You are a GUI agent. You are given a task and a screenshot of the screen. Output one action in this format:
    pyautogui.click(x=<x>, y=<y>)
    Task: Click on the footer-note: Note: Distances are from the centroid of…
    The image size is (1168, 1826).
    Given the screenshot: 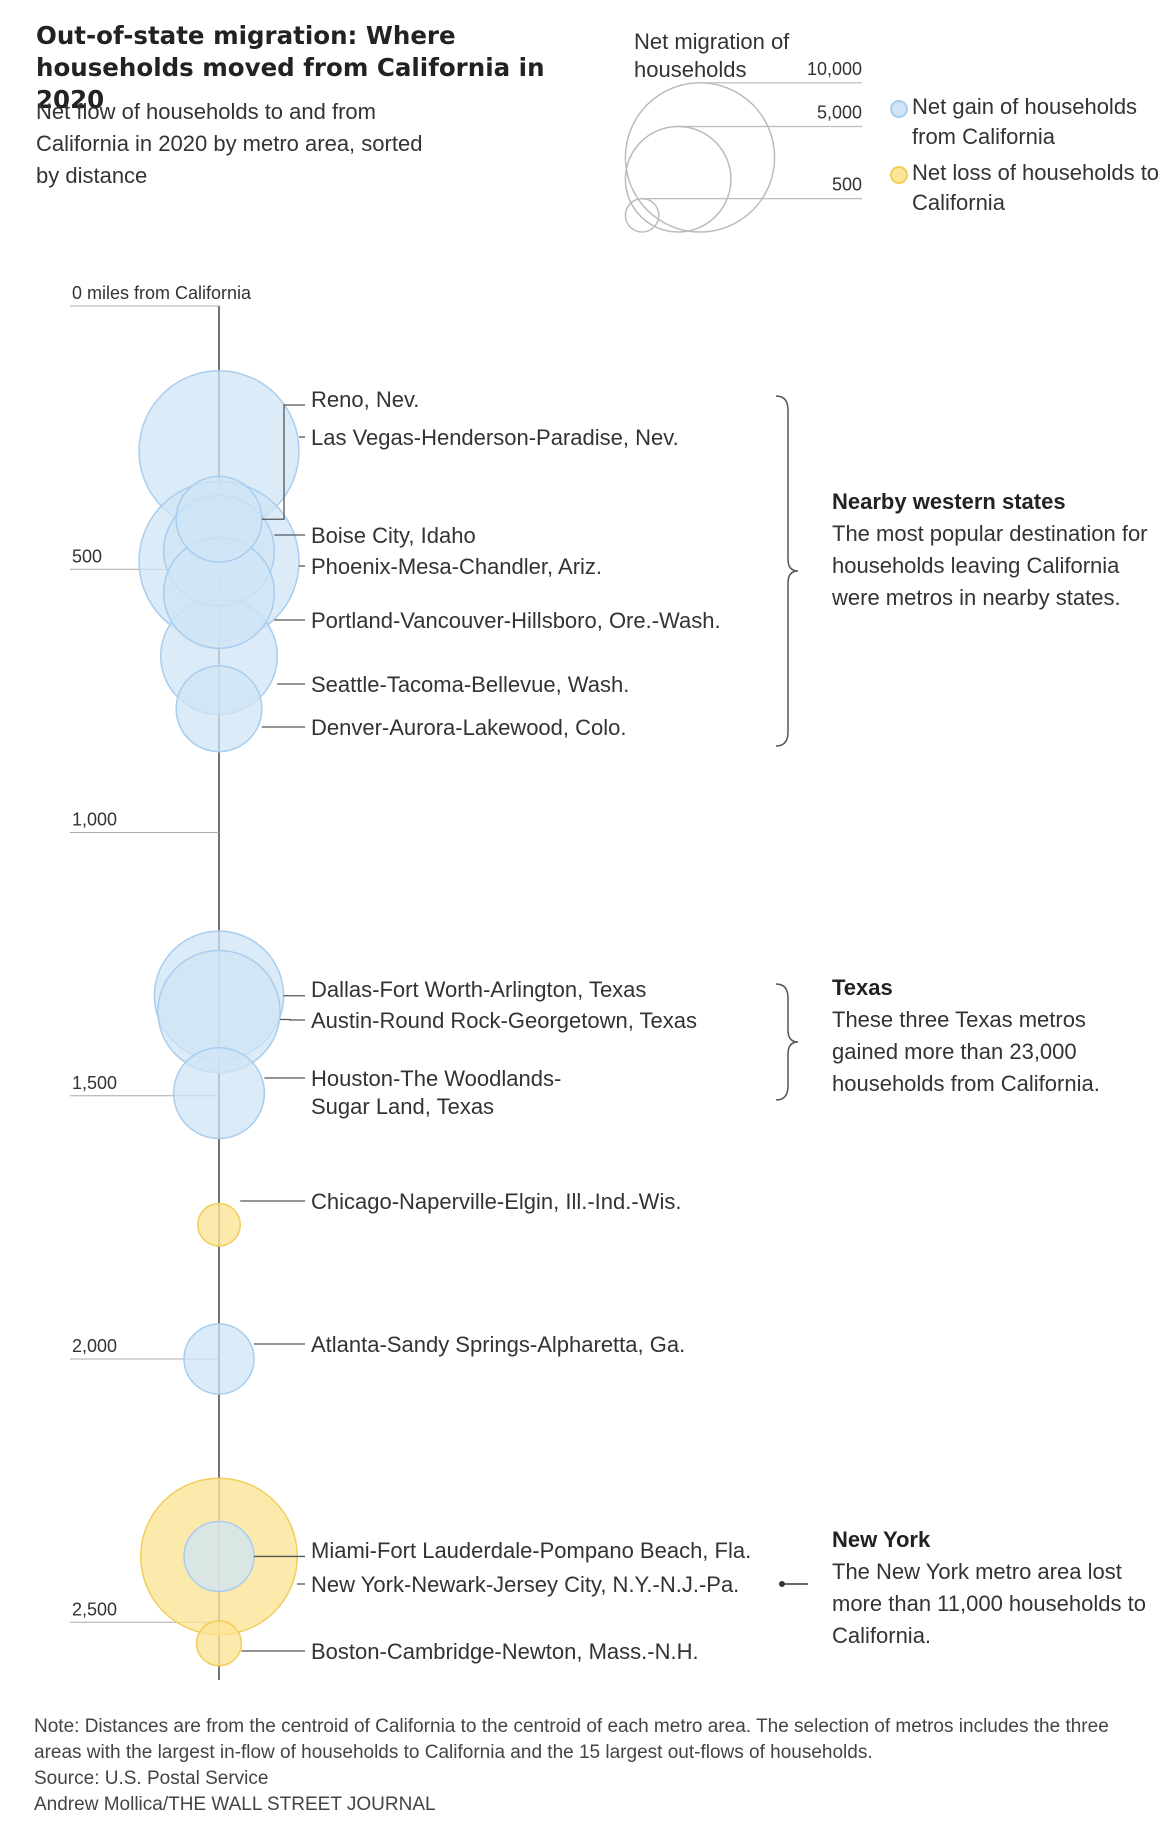 What is the action you would take?
    pyautogui.click(x=571, y=1739)
    